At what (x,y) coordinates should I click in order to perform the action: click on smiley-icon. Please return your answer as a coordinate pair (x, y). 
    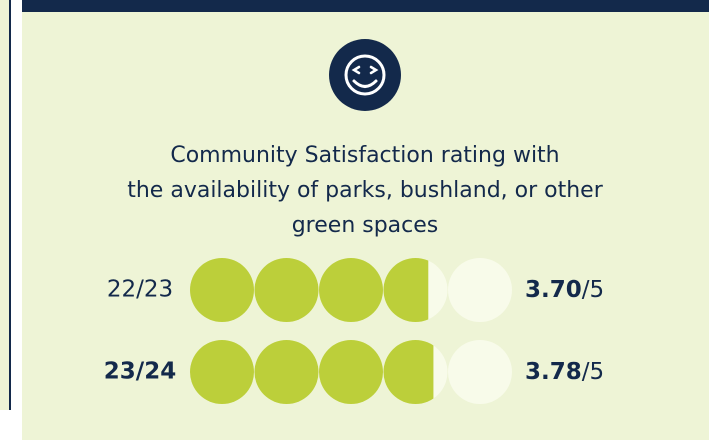
    Looking at the image, I should click on (365, 75).